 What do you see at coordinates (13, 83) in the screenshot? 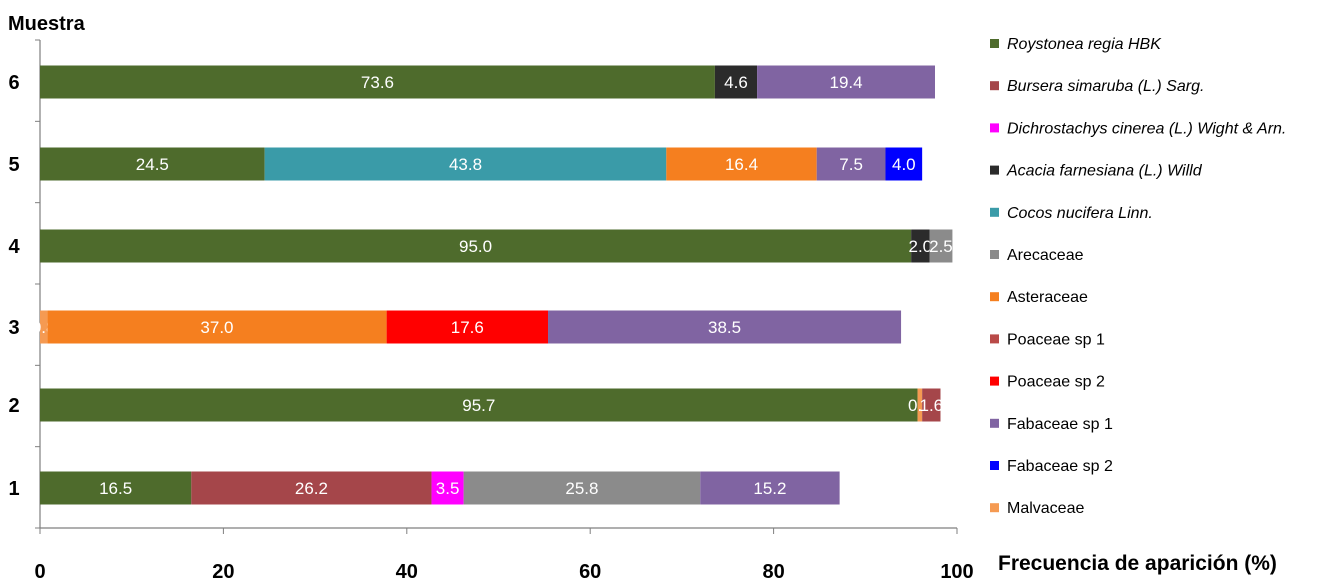
I see `y-tick-label: 6` at bounding box center [13, 83].